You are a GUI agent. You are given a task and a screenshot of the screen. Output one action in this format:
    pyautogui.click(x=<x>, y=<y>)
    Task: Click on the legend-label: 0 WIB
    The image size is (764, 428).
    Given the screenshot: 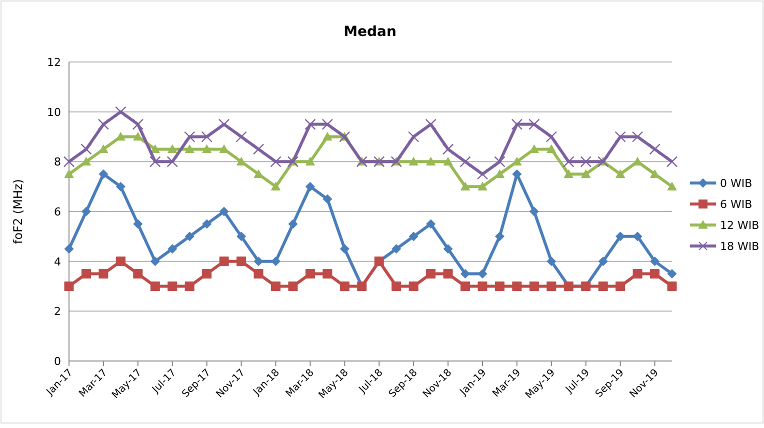 What is the action you would take?
    pyautogui.click(x=736, y=183)
    